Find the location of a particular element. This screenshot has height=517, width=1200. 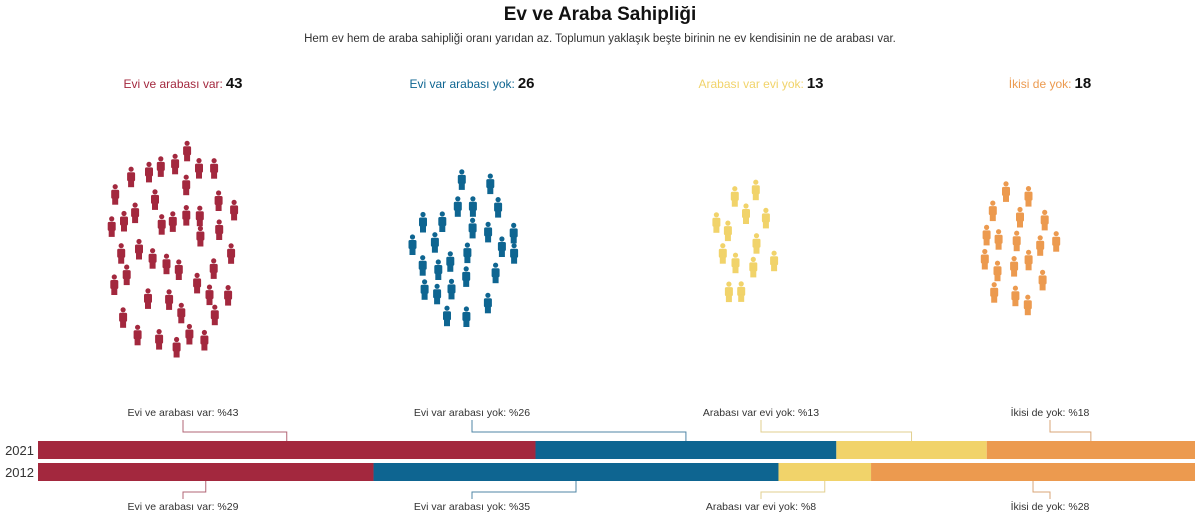

category-header-both: Evi ve arabası var: 43 is located at coordinates (183, 83).